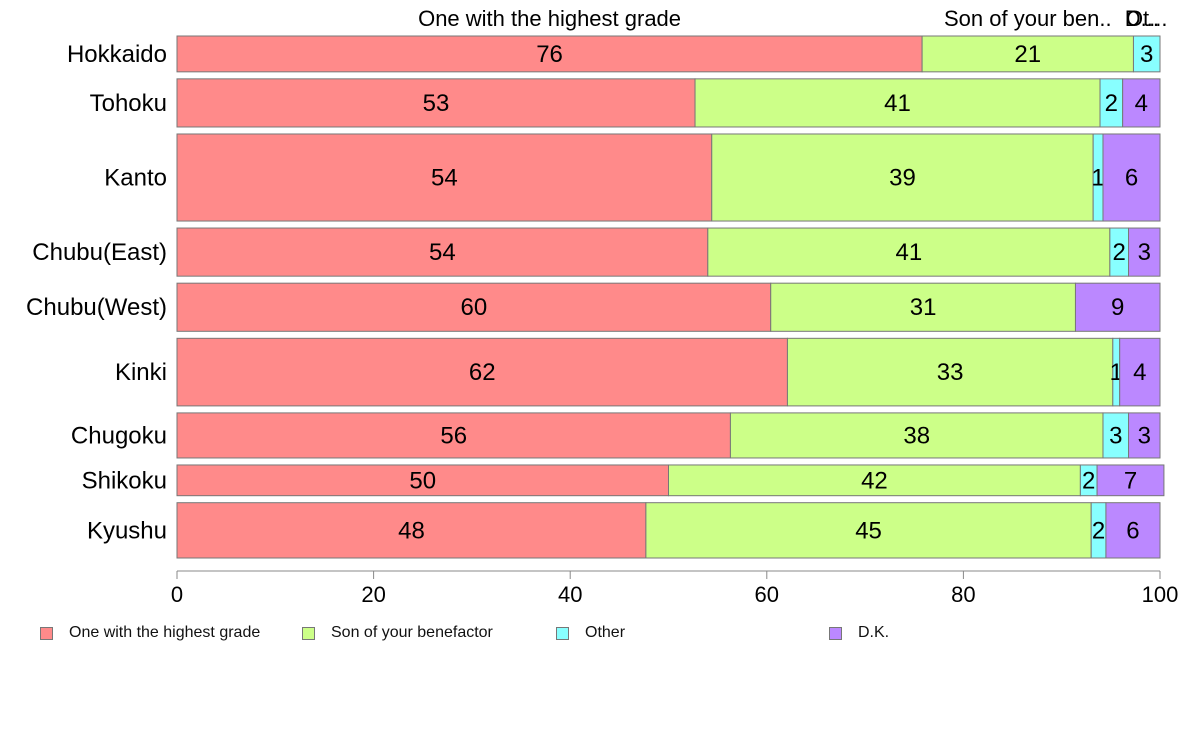 This screenshot has height=736, width=1188. I want to click on data-label-chugoku-son-of-your-benefactor: 38, so click(916, 435).